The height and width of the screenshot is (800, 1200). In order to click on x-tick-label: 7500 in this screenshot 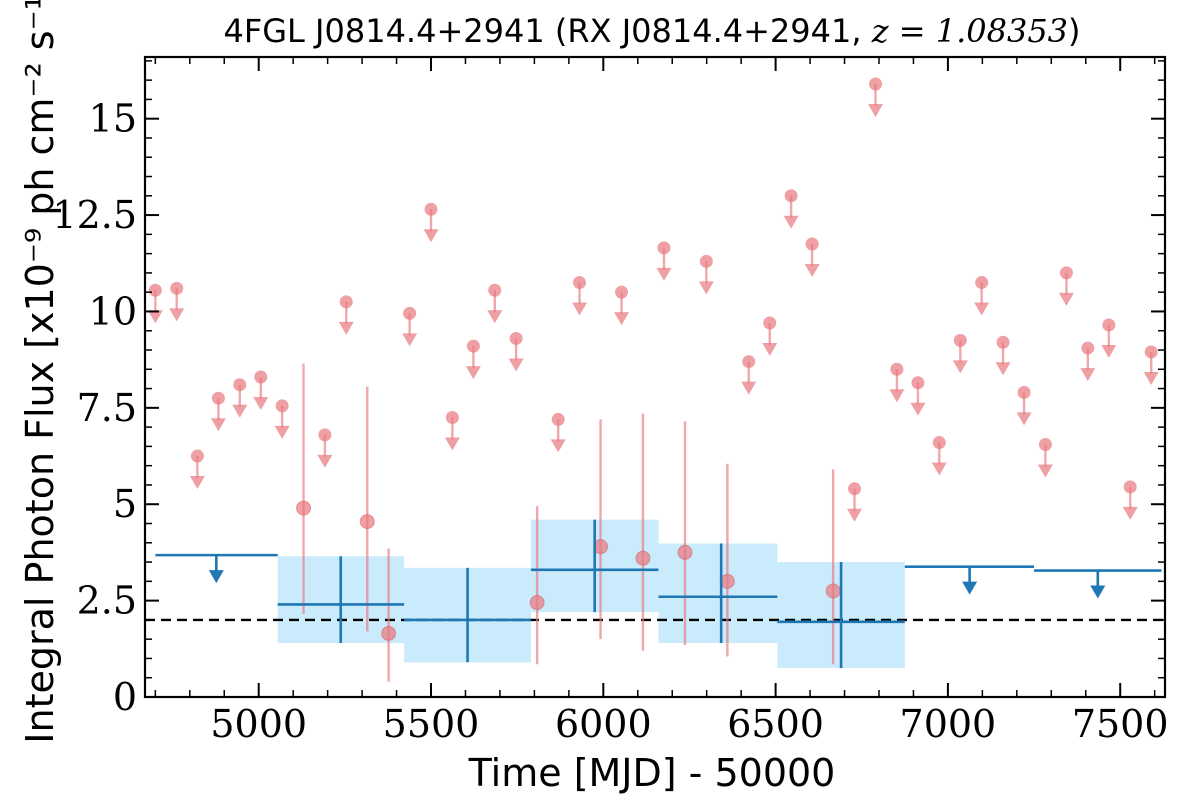, I will do `click(1120, 724)`.